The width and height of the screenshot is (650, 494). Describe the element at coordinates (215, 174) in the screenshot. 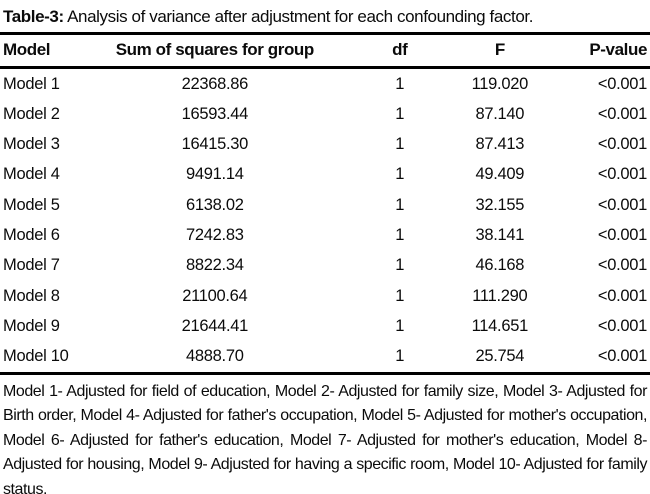

I see `cell-sum-of-squares: 9491.14` at that location.